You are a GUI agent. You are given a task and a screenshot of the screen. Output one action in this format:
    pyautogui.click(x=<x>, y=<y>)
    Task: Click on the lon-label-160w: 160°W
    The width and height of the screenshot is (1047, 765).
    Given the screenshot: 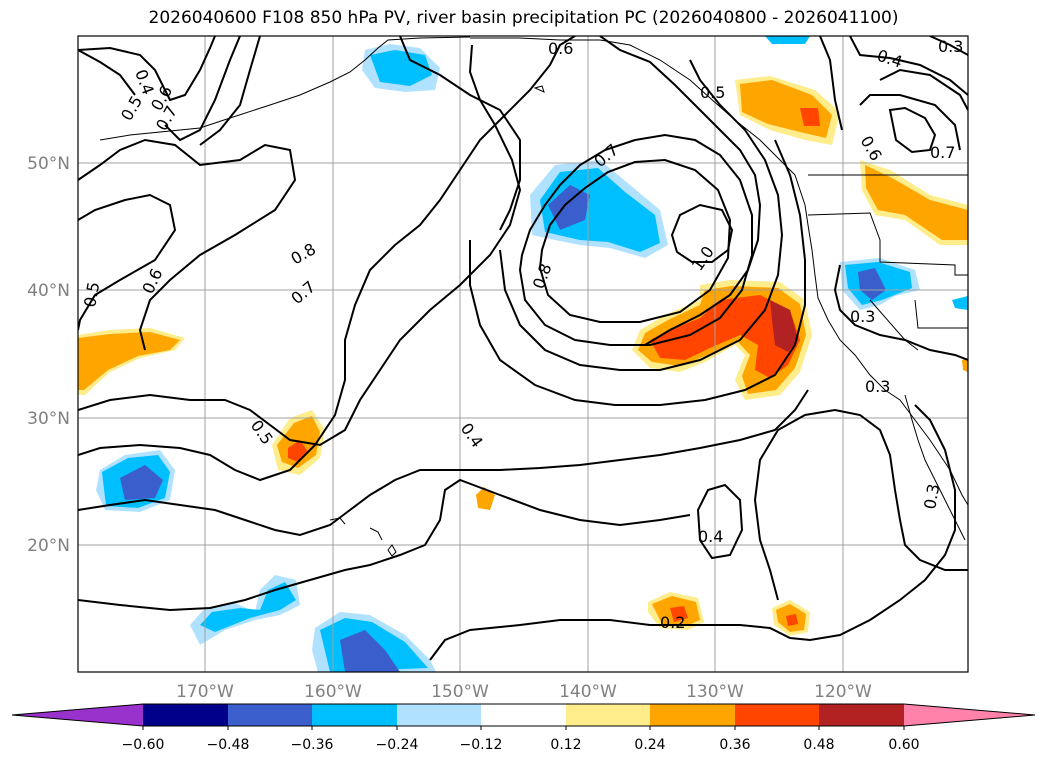 What is the action you would take?
    pyautogui.click(x=333, y=692)
    